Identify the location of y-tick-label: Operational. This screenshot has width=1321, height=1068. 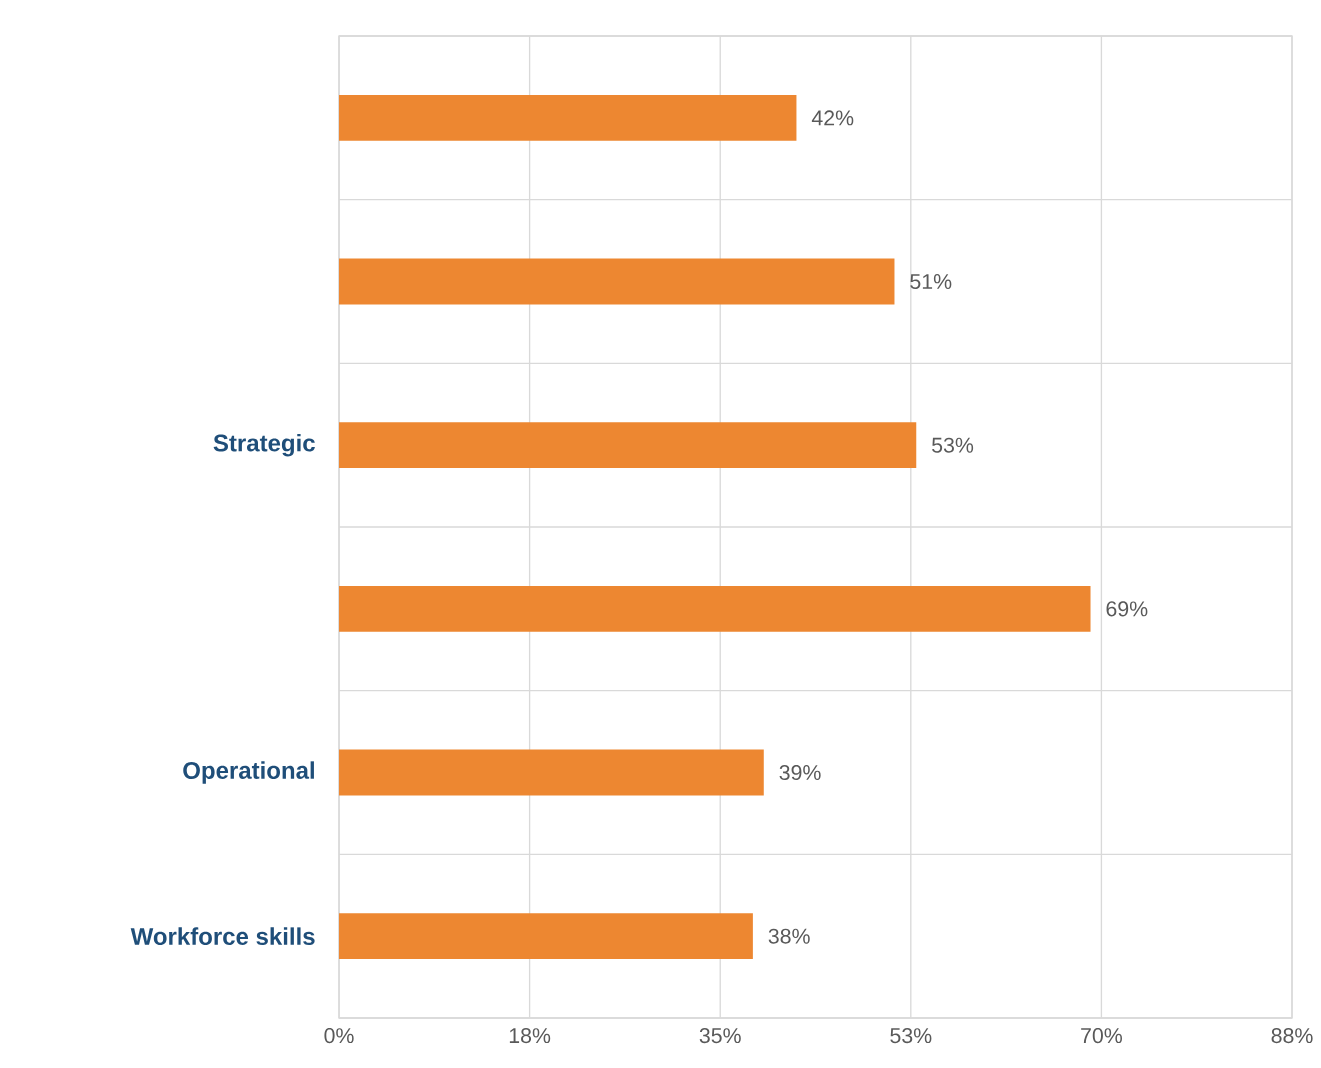
(248, 772).